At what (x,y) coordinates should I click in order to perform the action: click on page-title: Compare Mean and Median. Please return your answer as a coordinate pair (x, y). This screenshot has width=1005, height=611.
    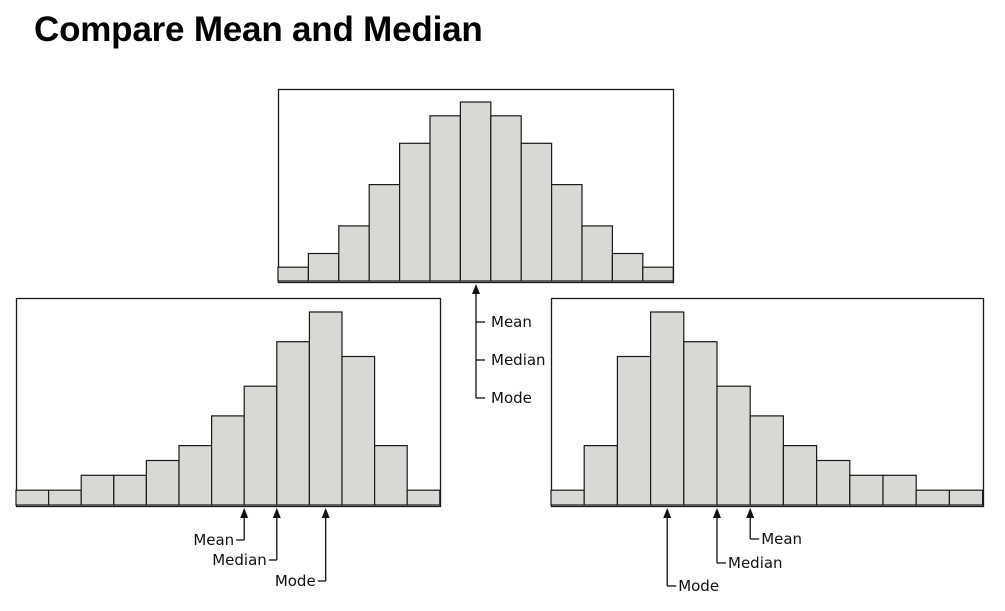
    Looking at the image, I should click on (258, 29).